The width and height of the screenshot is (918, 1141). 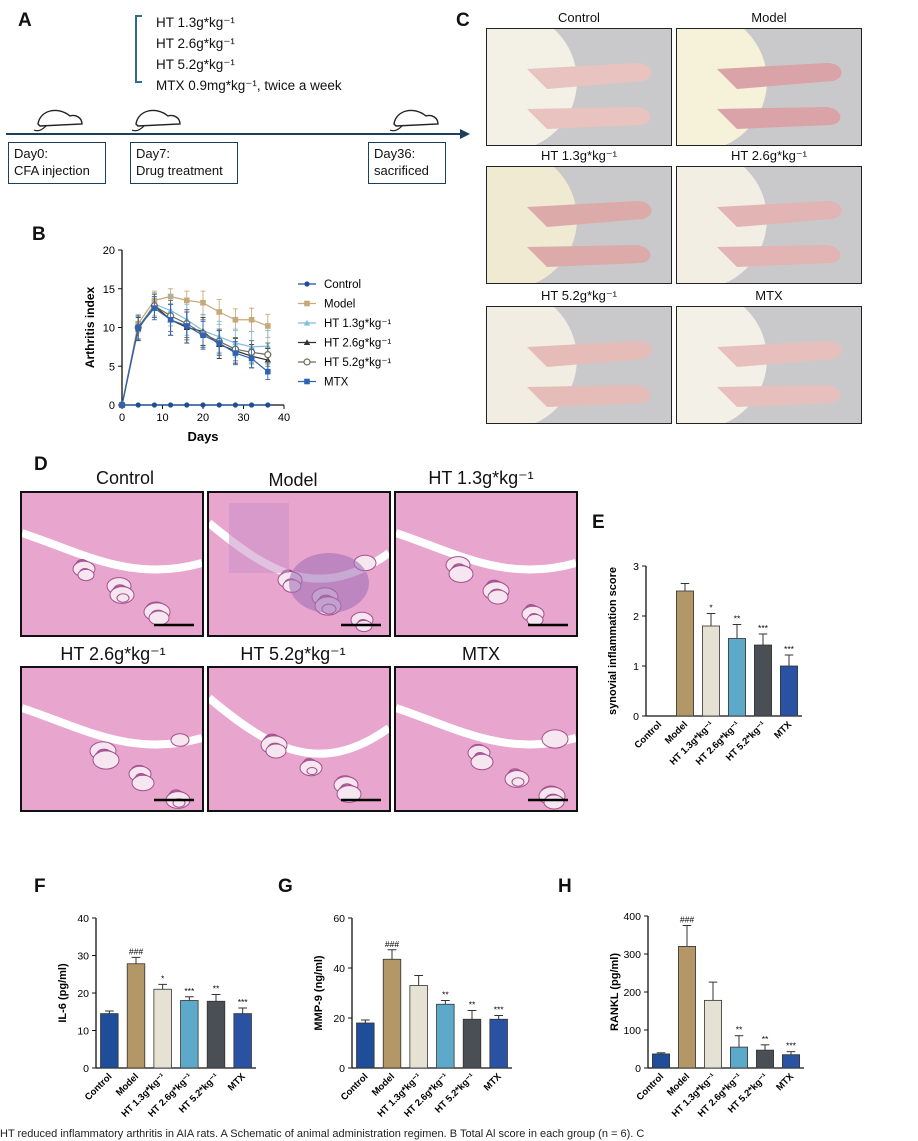 I want to click on x-tick-label: 0, so click(x=122, y=418).